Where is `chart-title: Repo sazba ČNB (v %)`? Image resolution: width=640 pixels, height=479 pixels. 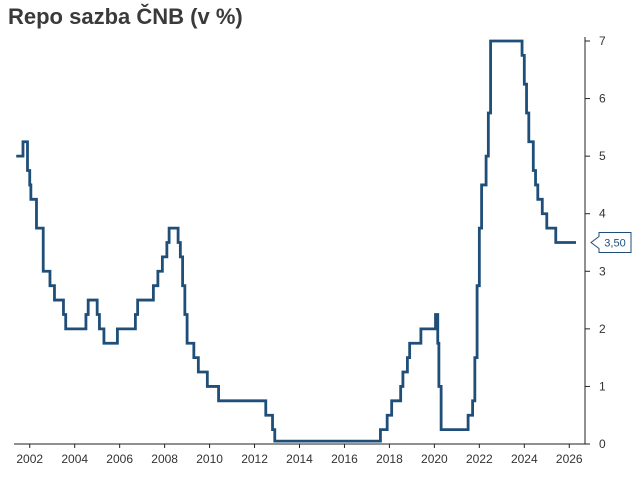 chart-title: Repo sazba ČNB (v %) is located at coordinates (125, 16).